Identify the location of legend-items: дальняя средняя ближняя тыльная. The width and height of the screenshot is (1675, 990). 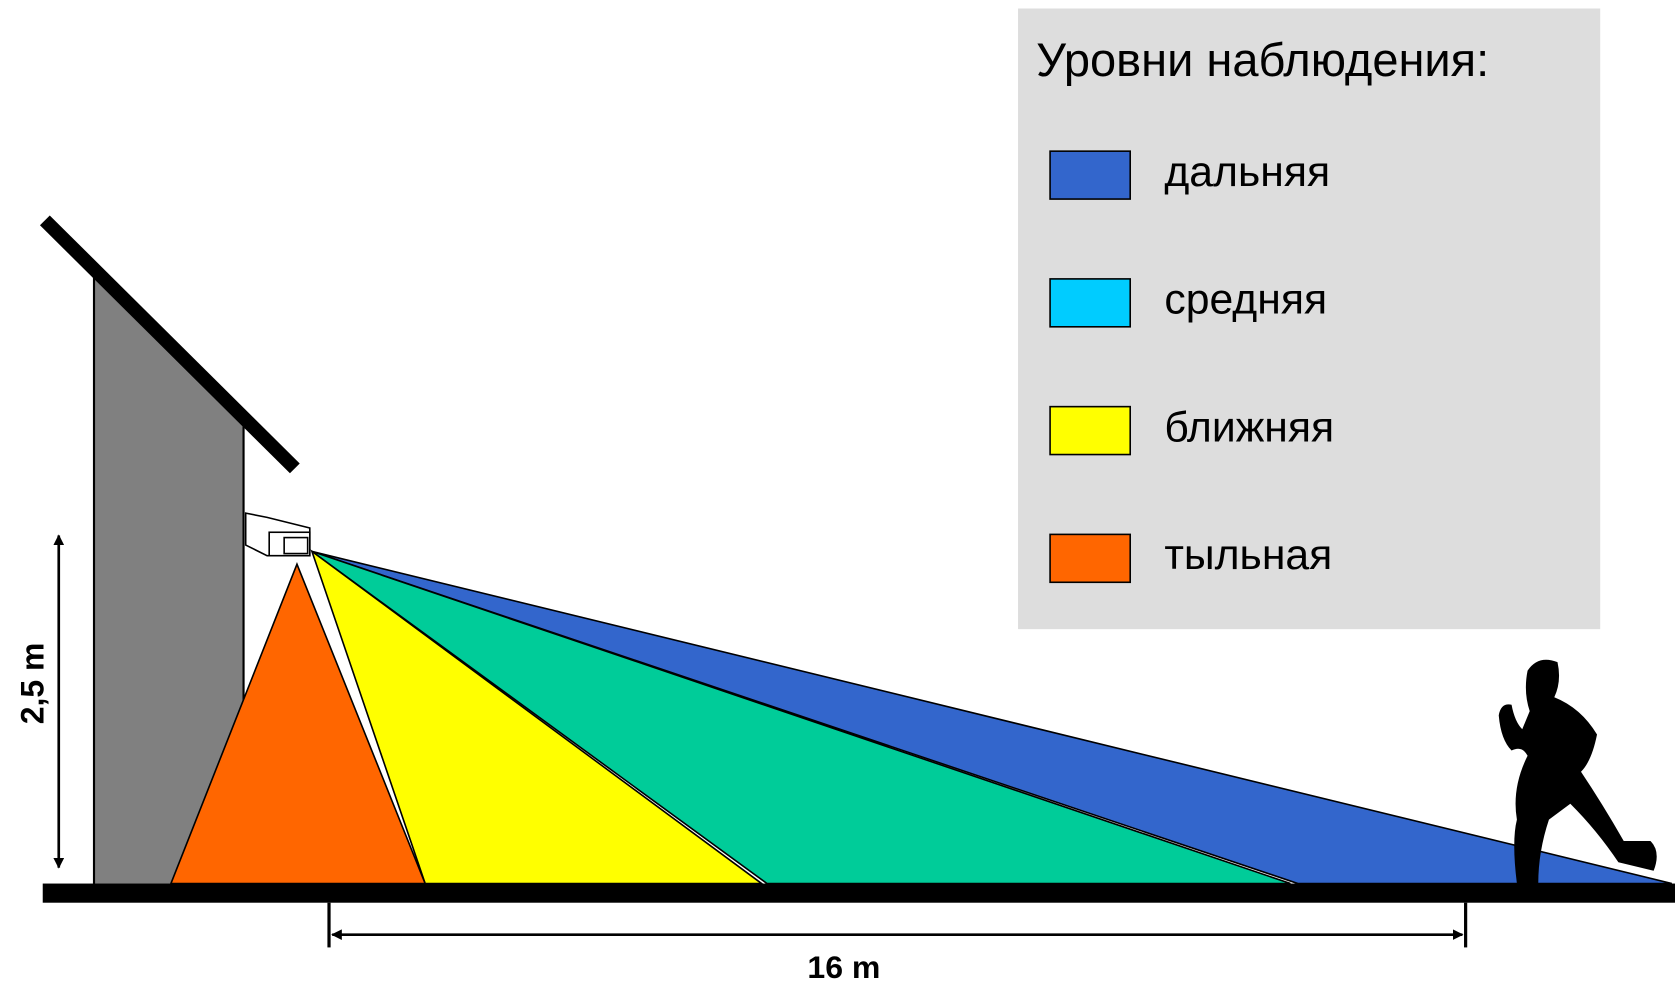
(1191, 366).